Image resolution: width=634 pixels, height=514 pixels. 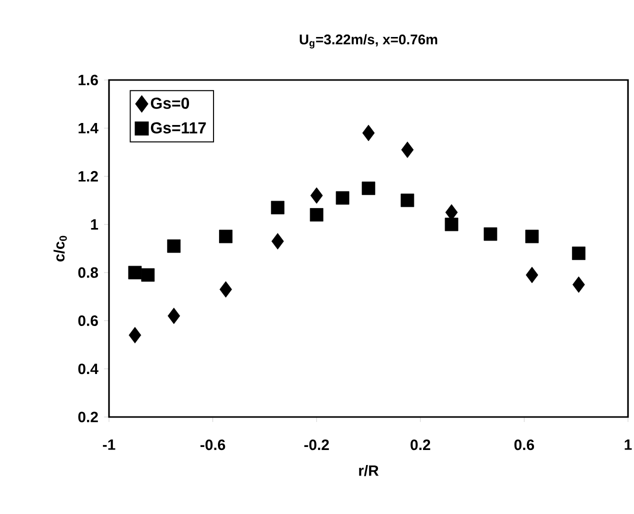 What do you see at coordinates (88, 320) in the screenshot?
I see `y-tick-label: 0.6` at bounding box center [88, 320].